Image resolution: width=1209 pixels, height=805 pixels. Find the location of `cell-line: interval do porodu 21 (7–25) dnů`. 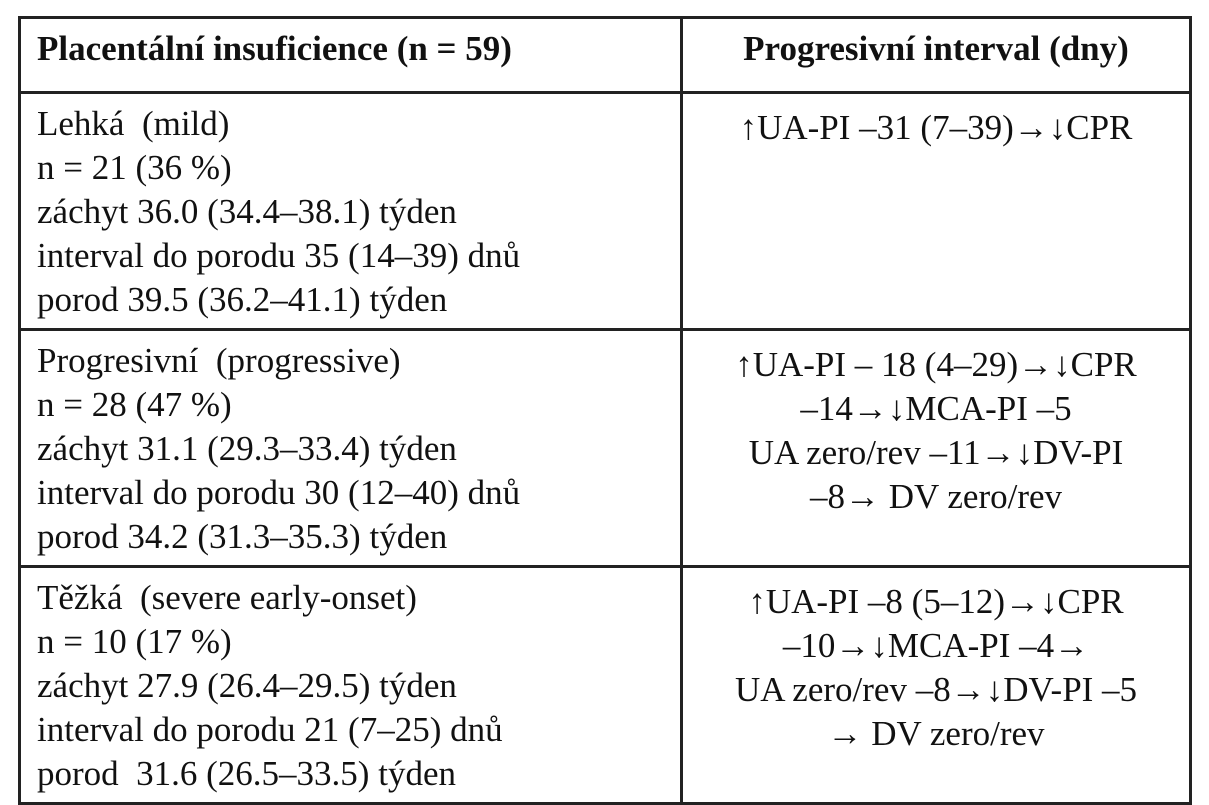

cell-line: interval do porodu 21 (7–25) dnů is located at coordinates (270, 729).